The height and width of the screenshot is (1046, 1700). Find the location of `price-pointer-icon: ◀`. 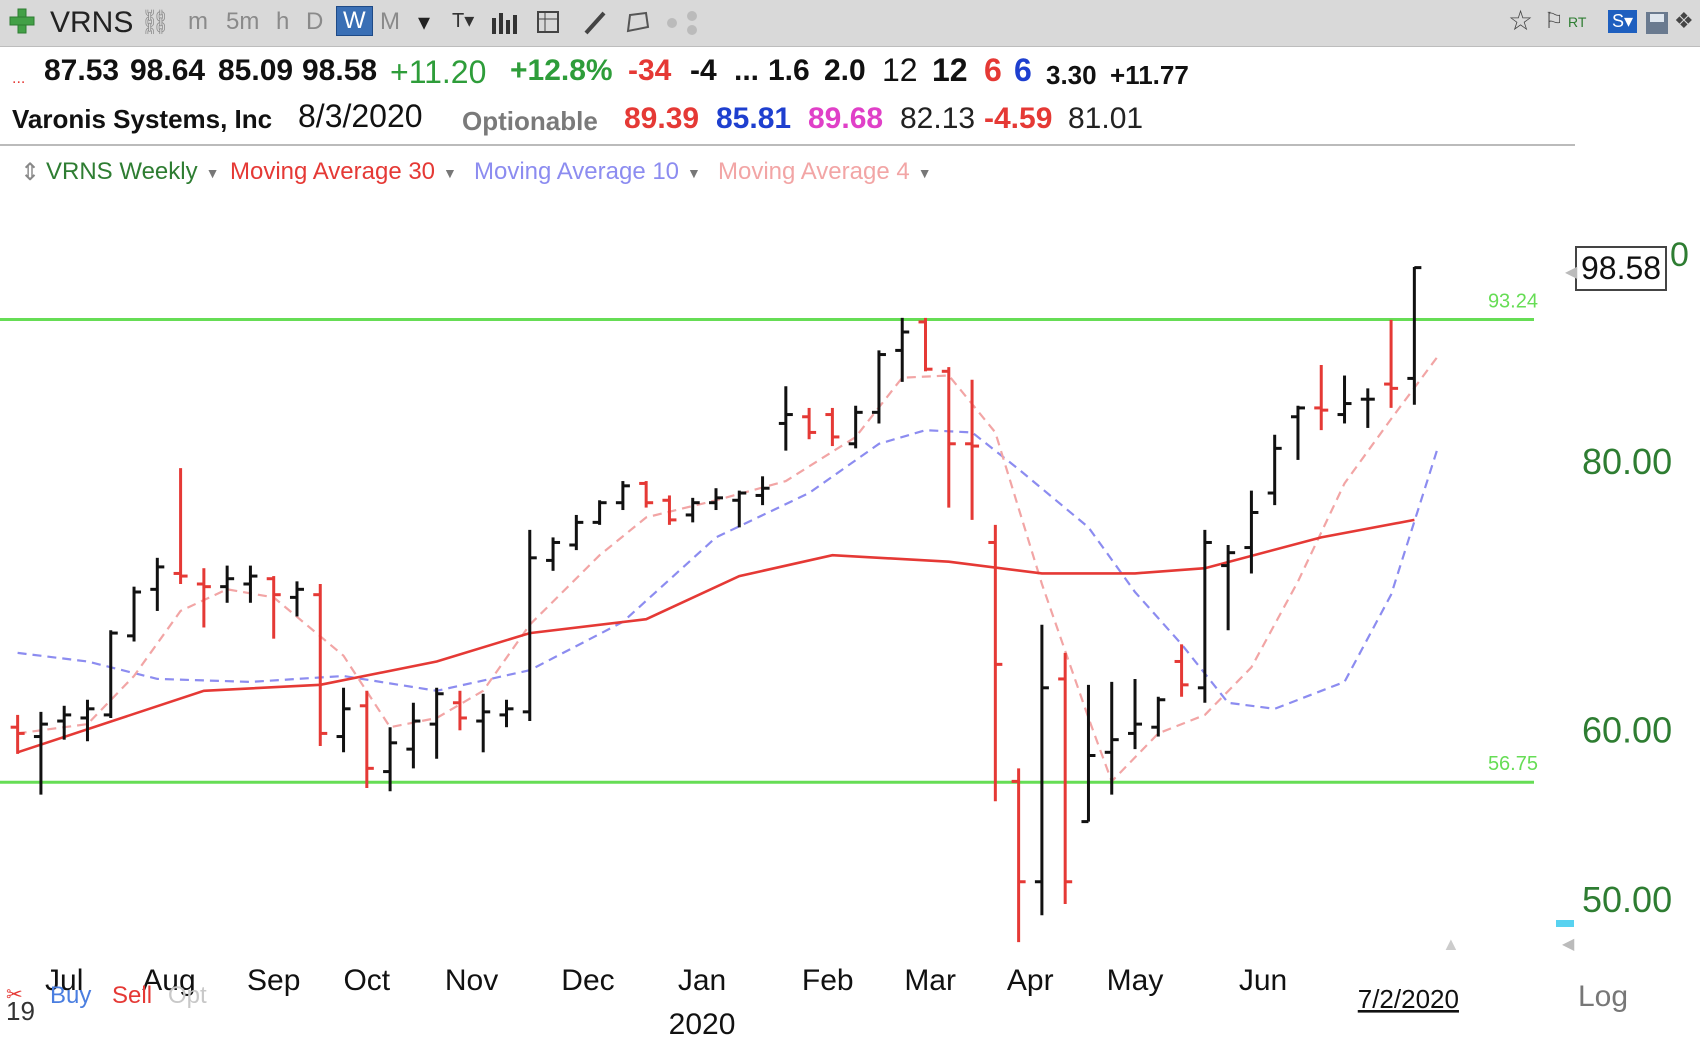

price-pointer-icon: ◀ is located at coordinates (1571, 272).